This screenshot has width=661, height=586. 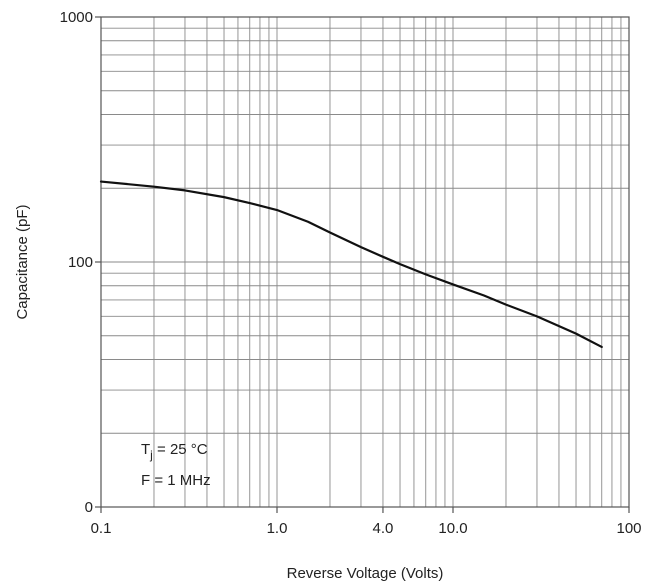 What do you see at coordinates (80, 262) in the screenshot?
I see `y-tick-label: 100` at bounding box center [80, 262].